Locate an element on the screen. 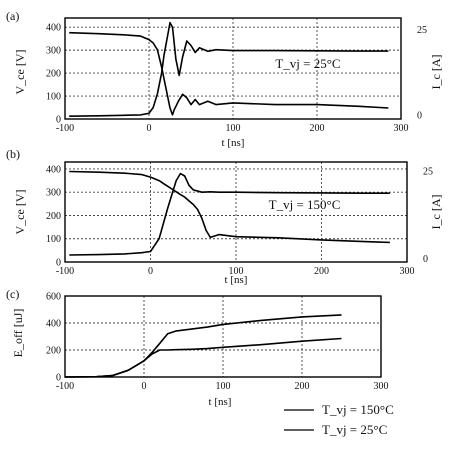 This screenshot has width=474, height=450. y-axis-label-c: E_off [uJ] is located at coordinates (18, 333).